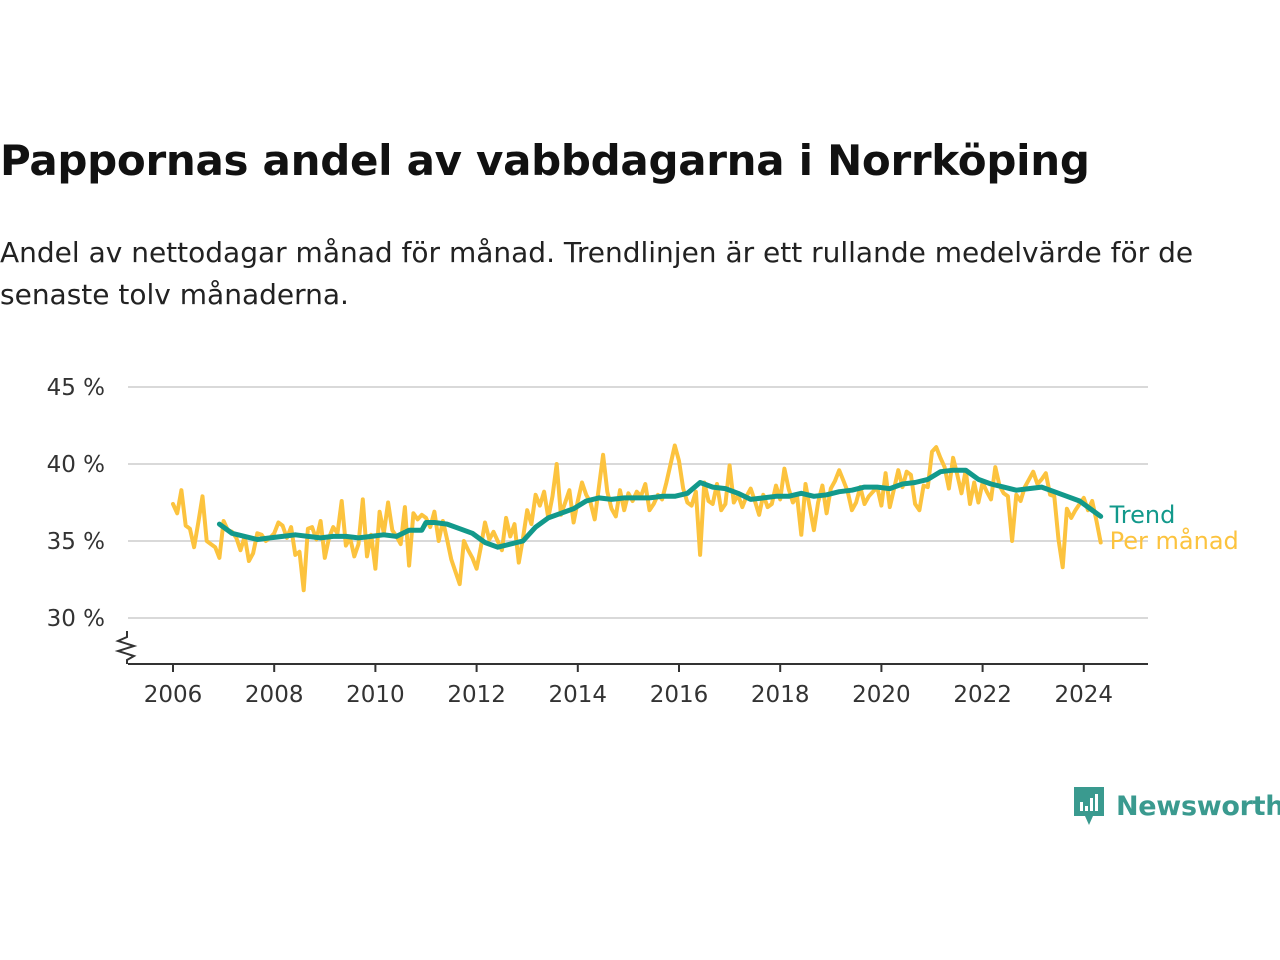 The width and height of the screenshot is (1280, 960). I want to click on x-tick-label: 2012, so click(476, 695).